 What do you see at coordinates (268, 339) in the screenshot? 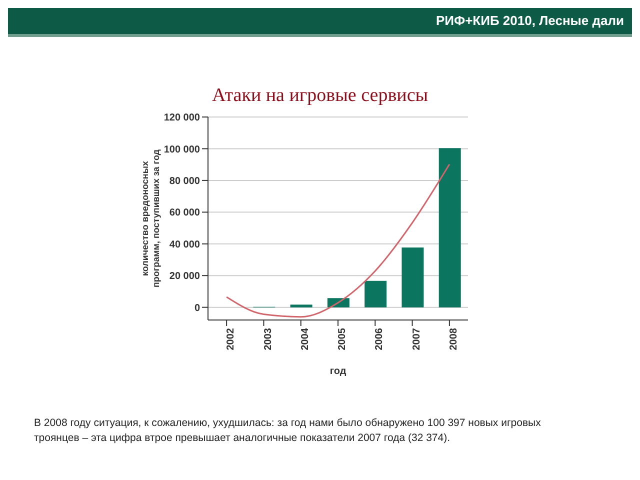
I see `x-tick-label: 2003` at bounding box center [268, 339].